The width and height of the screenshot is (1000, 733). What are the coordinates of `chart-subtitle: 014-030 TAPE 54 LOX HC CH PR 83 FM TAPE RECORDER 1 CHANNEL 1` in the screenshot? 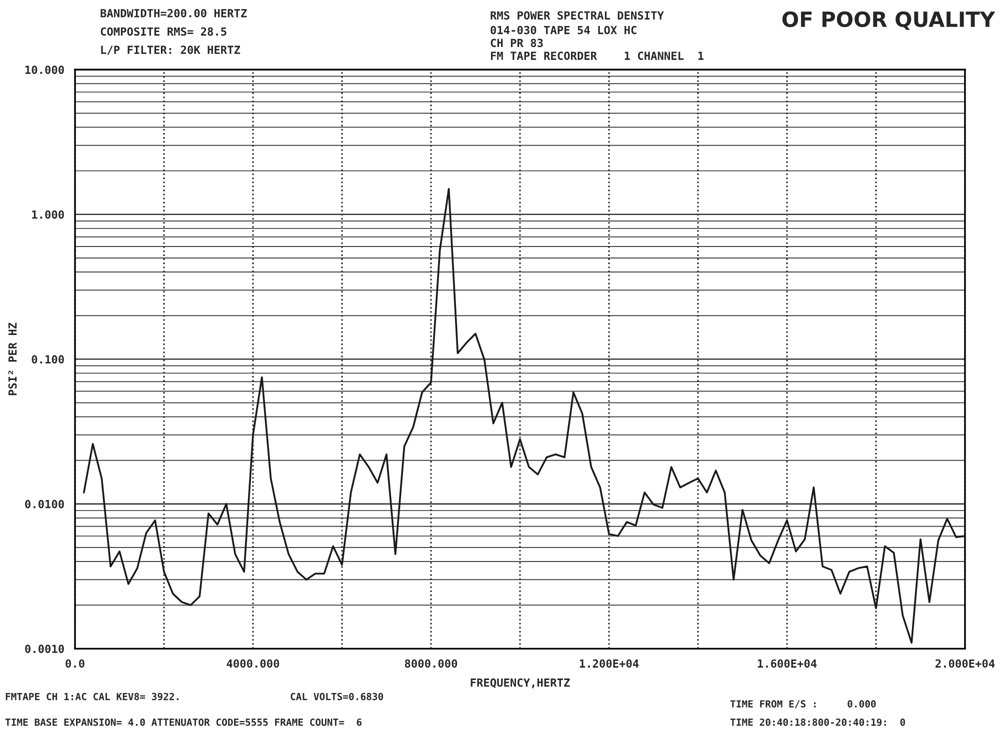 It's located at (597, 43).